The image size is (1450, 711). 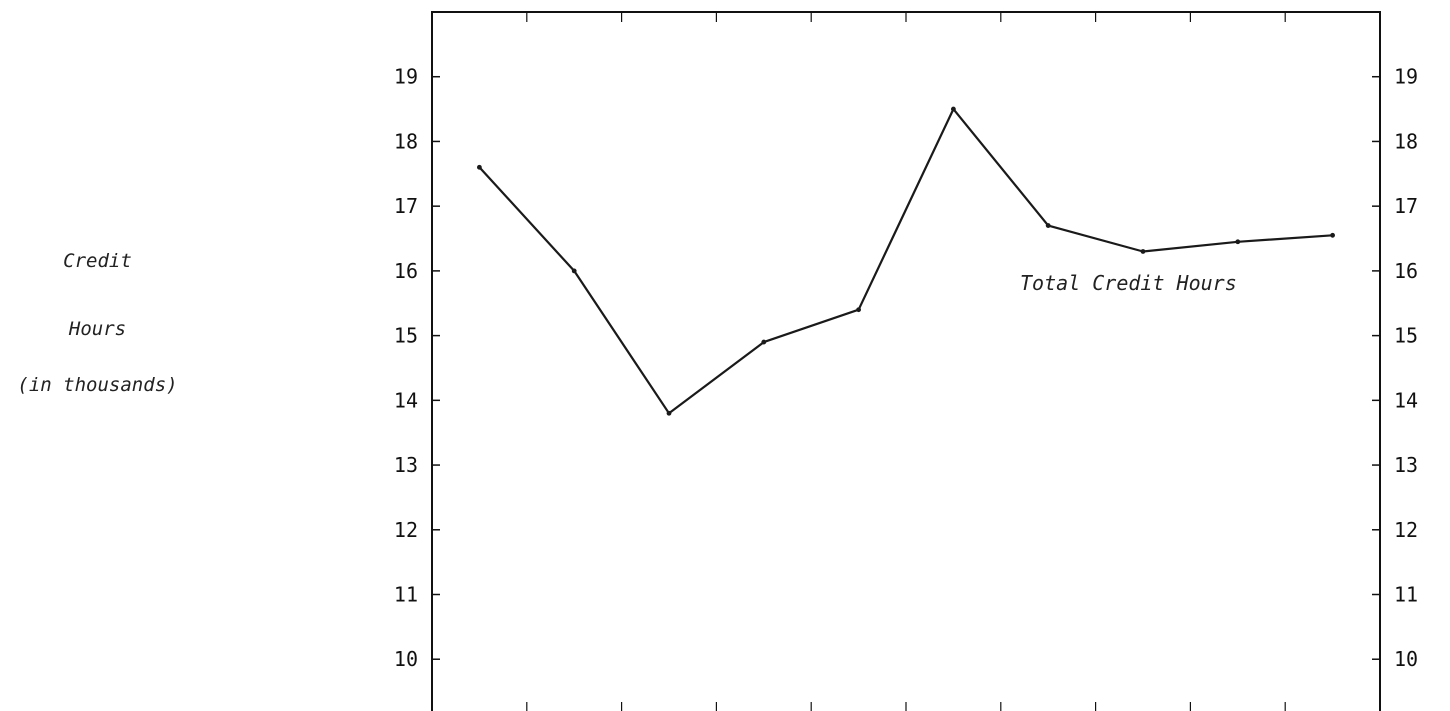 What do you see at coordinates (406, 271) in the screenshot?
I see `left-y-tick-label: 16` at bounding box center [406, 271].